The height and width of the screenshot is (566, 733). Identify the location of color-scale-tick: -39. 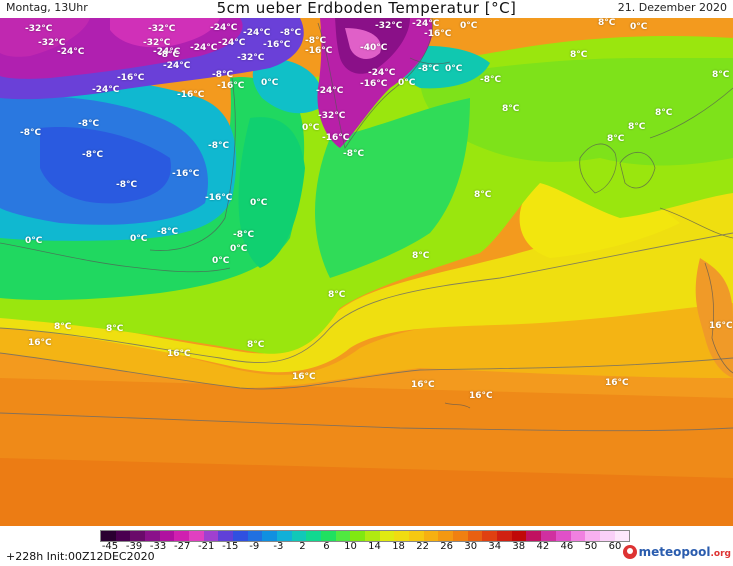
(134, 546).